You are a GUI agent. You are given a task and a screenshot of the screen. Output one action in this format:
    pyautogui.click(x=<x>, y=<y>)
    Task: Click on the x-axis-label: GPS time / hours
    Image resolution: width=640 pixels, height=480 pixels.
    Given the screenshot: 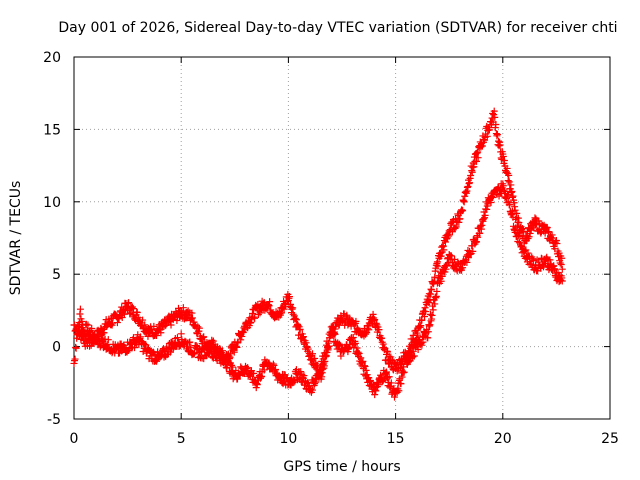 What is the action you would take?
    pyautogui.click(x=341, y=467)
    